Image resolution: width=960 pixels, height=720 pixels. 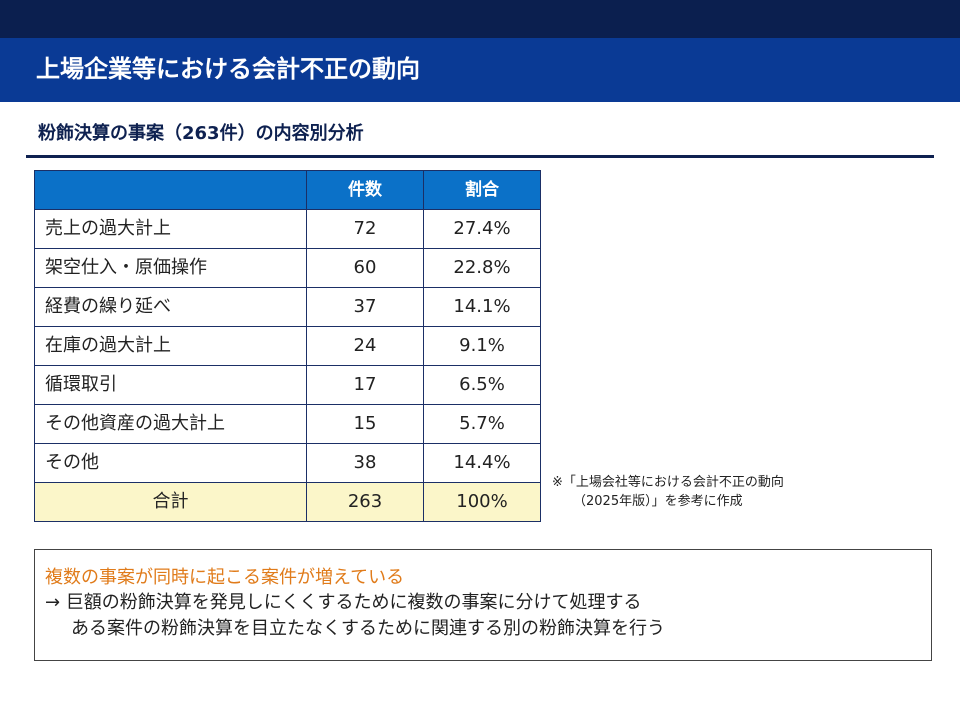 I want to click on row-label: その他, so click(x=170, y=463).